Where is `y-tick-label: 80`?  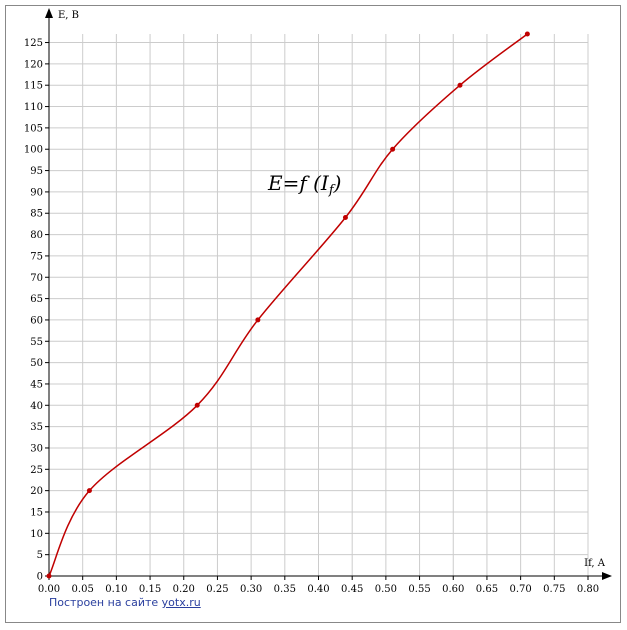 y-tick-label: 80 is located at coordinates (36, 235).